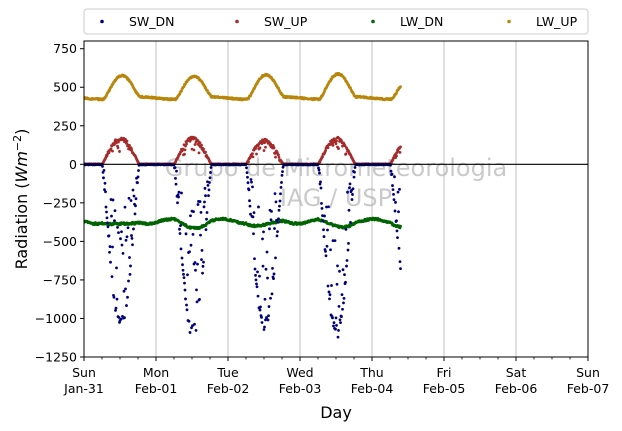  I want to click on lw_up-point, so click(400, 87).